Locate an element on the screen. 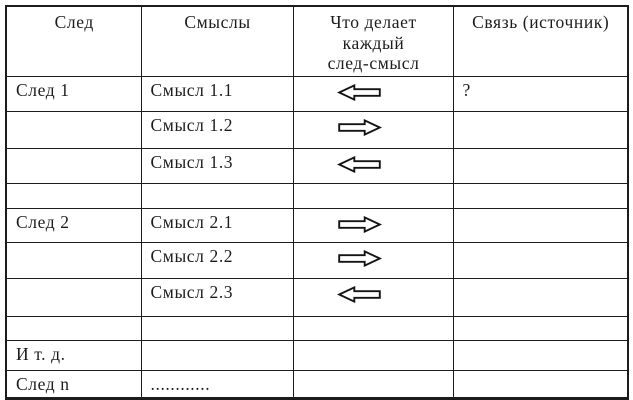  table-row: Смысл 2.3 is located at coordinates (317, 297).